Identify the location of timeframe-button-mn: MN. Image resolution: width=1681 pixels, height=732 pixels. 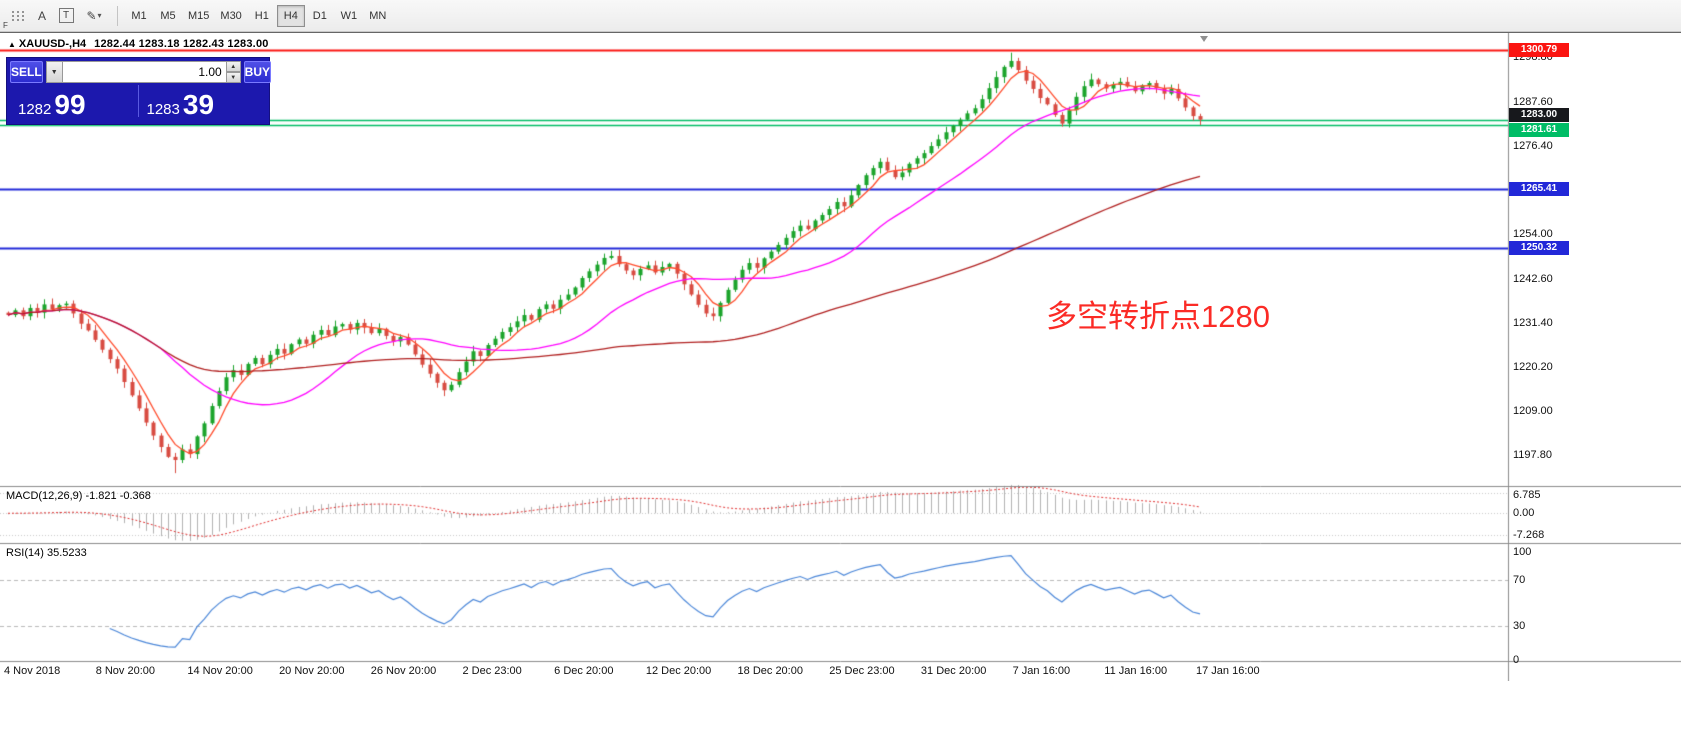
(378, 16).